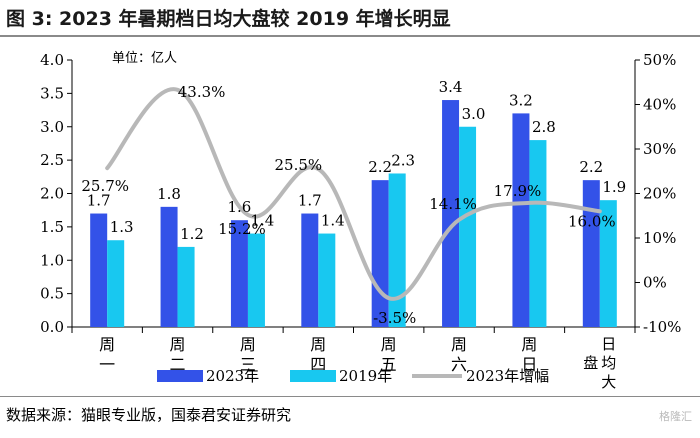 This screenshot has width=700, height=438. I want to click on y-left-tick-label: 3.5, so click(52, 93).